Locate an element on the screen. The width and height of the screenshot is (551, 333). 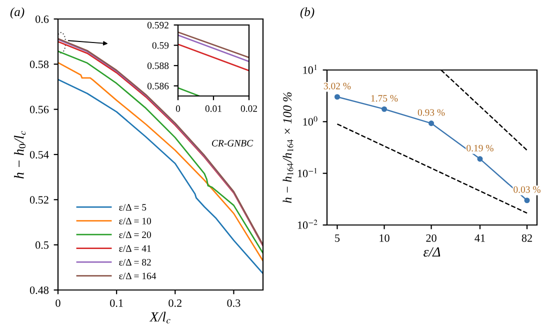
y-tick-label: 0.56 is located at coordinates (39, 110).